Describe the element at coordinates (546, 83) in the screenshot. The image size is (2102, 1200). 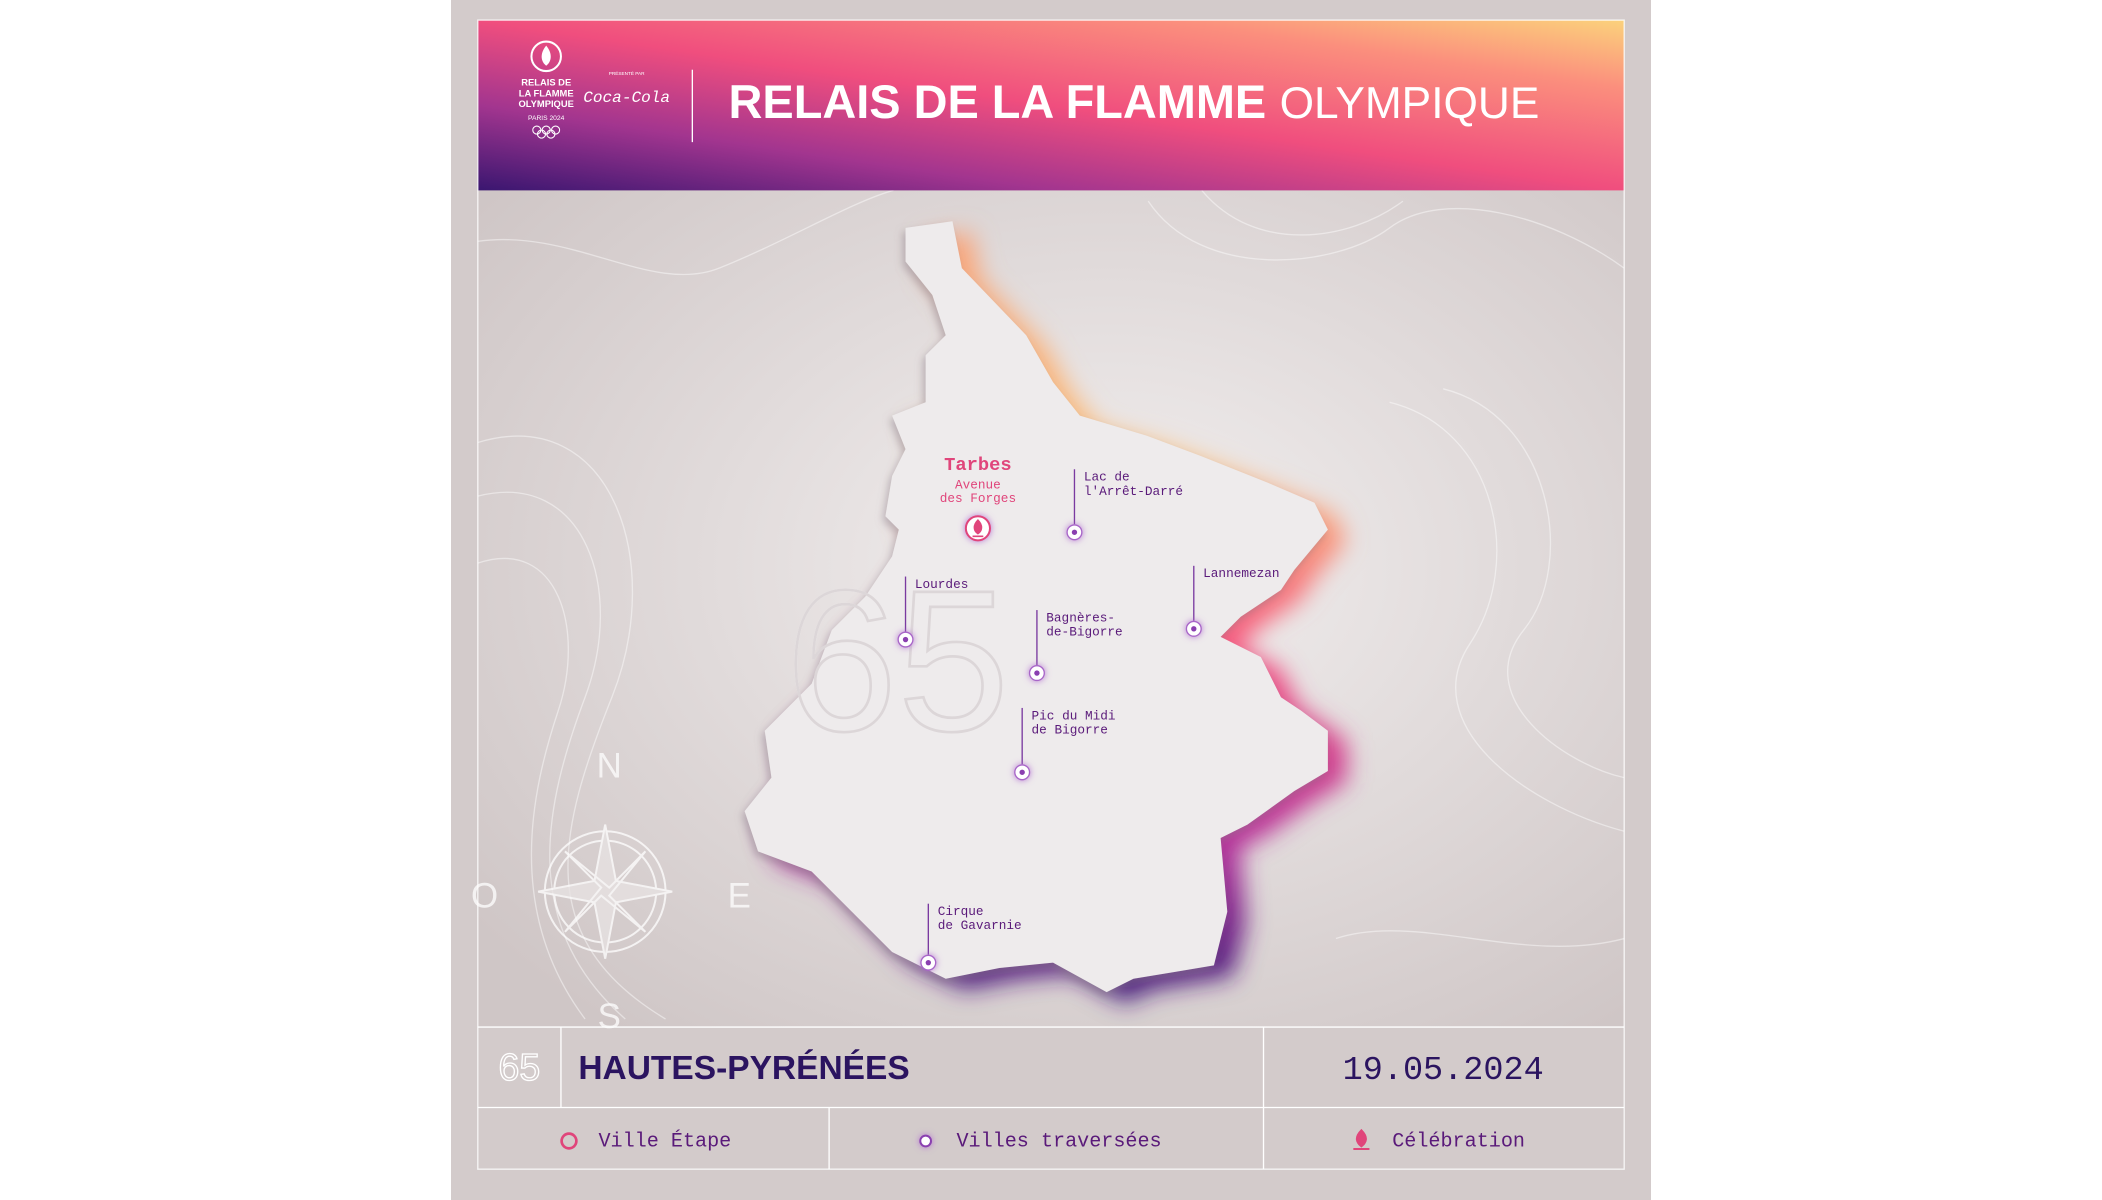
I see `logo-text: RELAIS DE` at that location.